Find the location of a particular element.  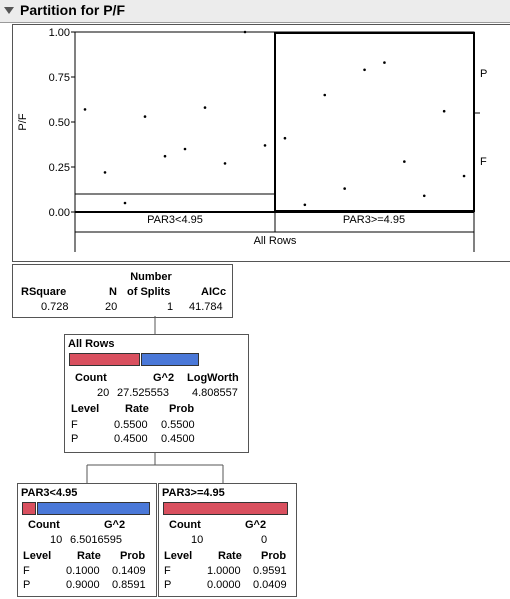

summary-splits-value: 1 is located at coordinates (170, 307).